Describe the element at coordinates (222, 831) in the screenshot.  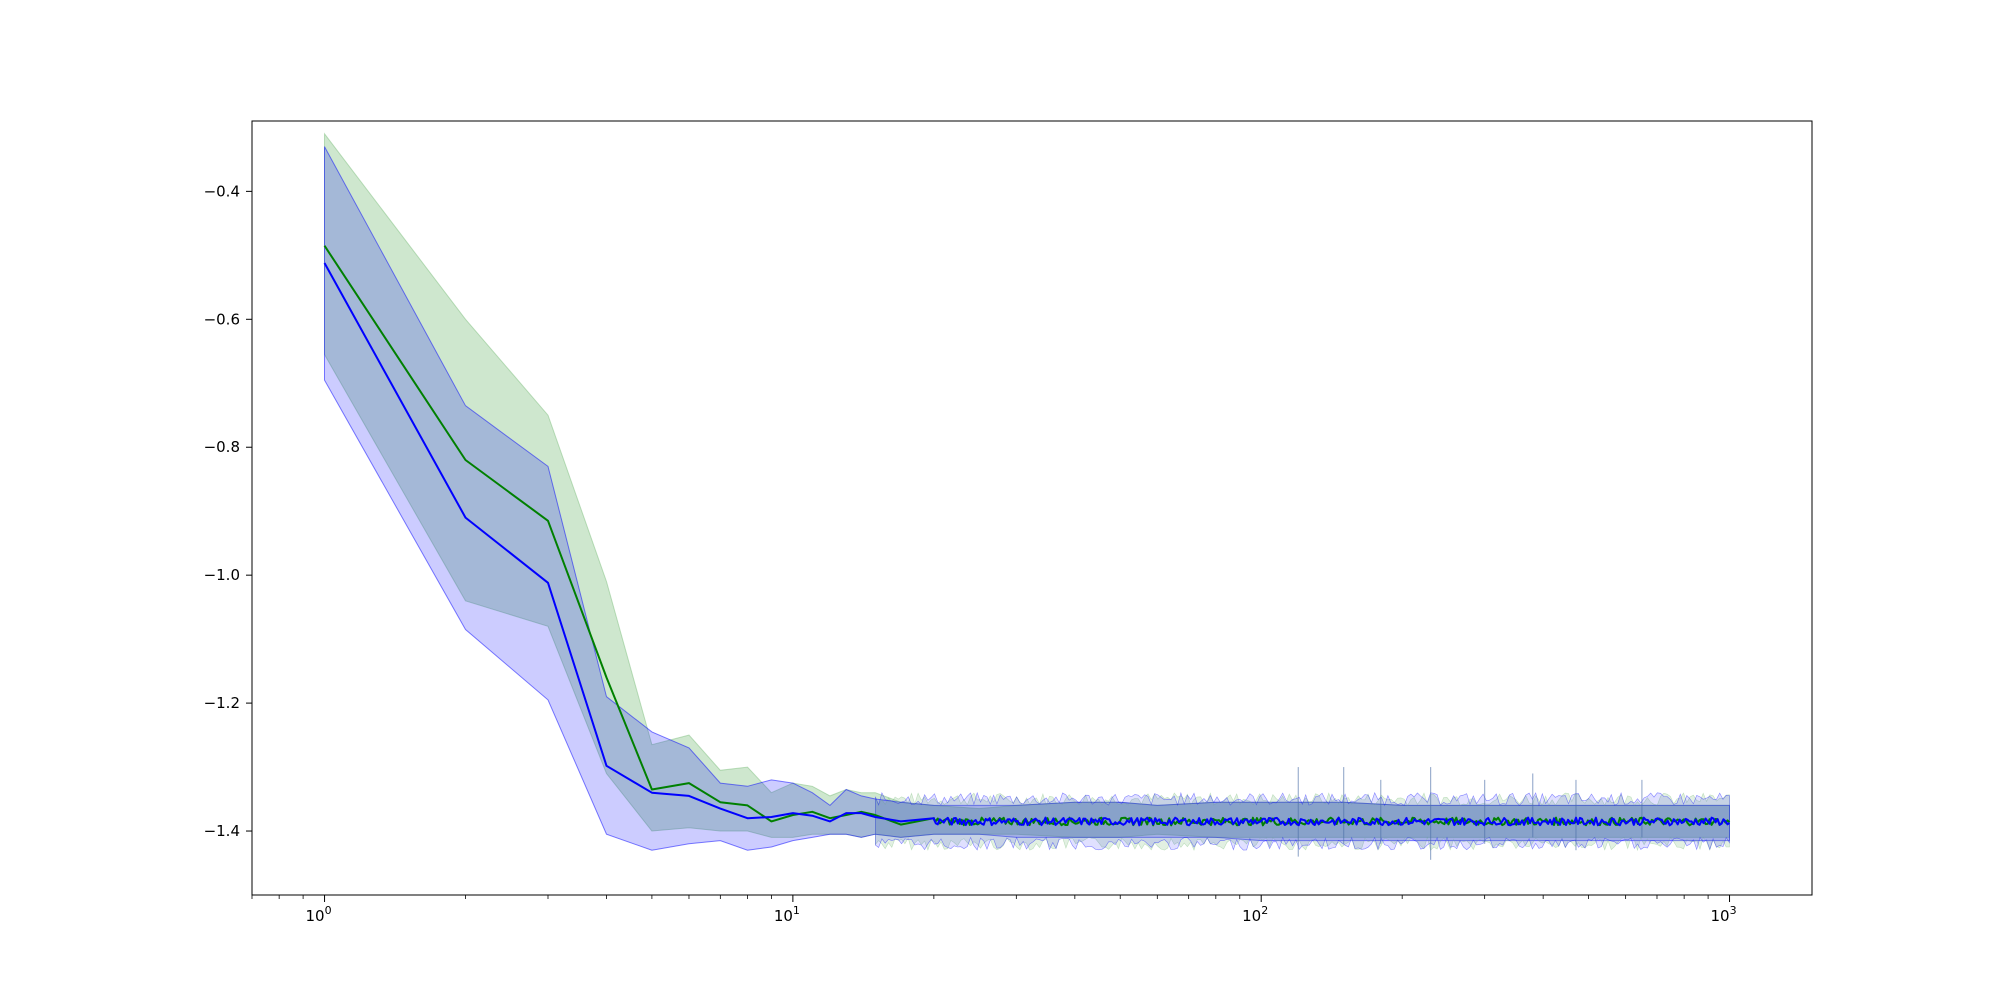
I see `y-tick-label: −1.4` at that location.